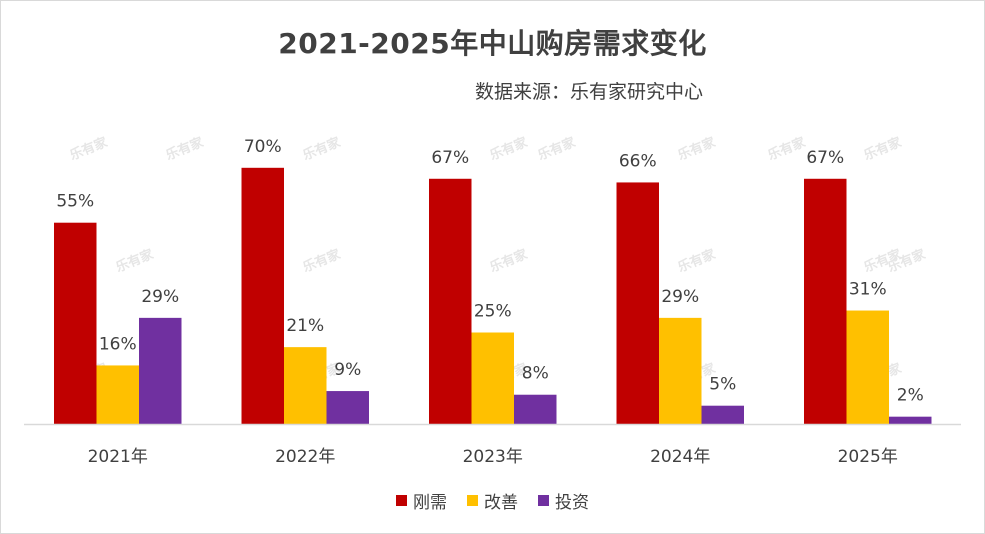 Image resolution: width=985 pixels, height=534 pixels. I want to click on legend-label-改善: 改善, so click(501, 503).